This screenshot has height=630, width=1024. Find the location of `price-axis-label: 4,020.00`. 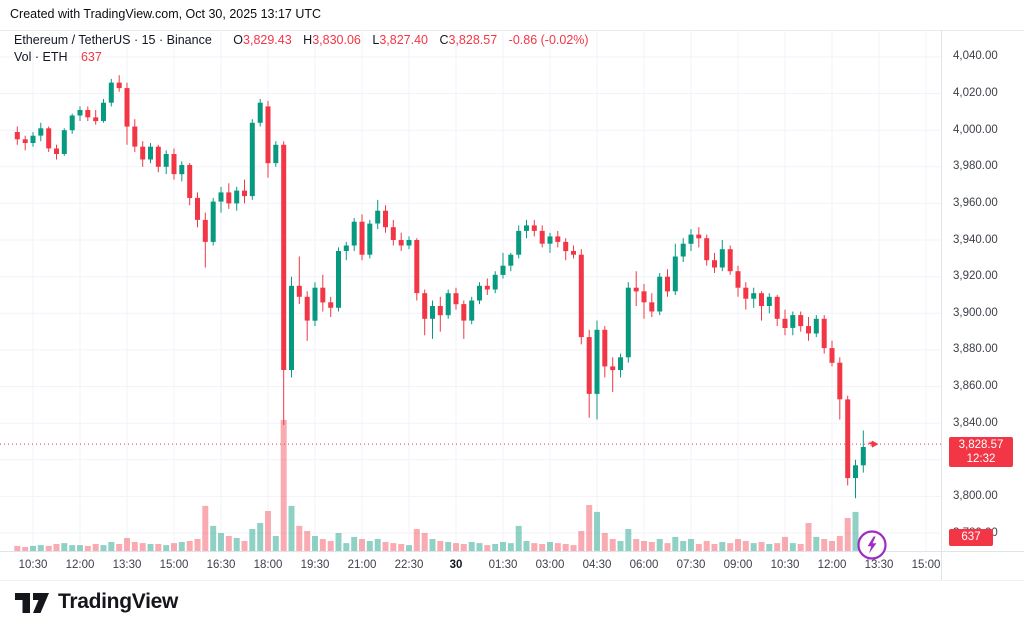

price-axis-label: 4,020.00 is located at coordinates (975, 93).